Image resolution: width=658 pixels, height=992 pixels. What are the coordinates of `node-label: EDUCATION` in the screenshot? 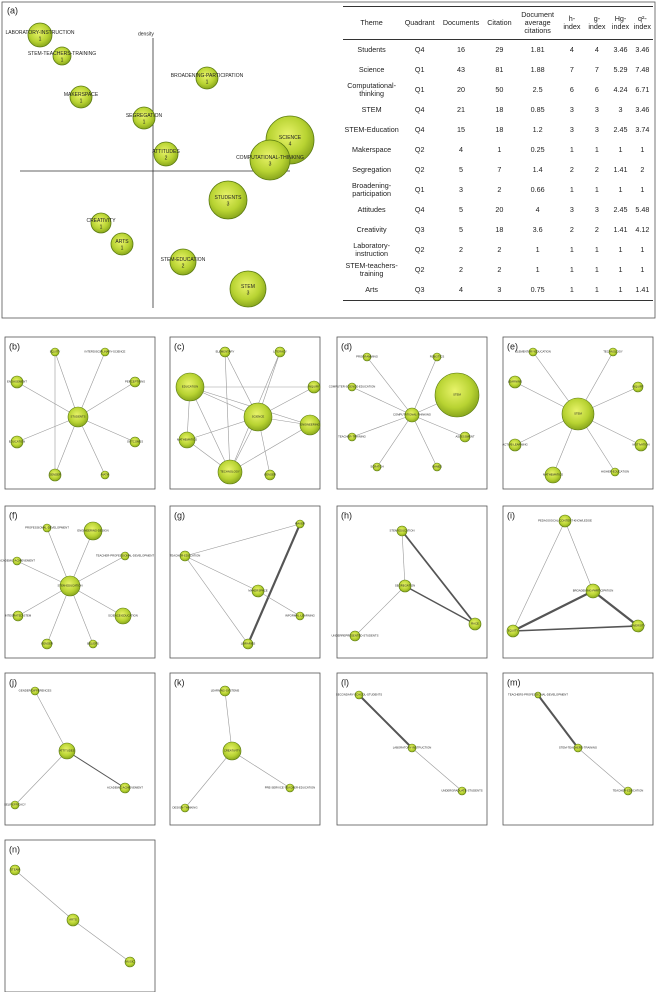 It's located at (17, 442).